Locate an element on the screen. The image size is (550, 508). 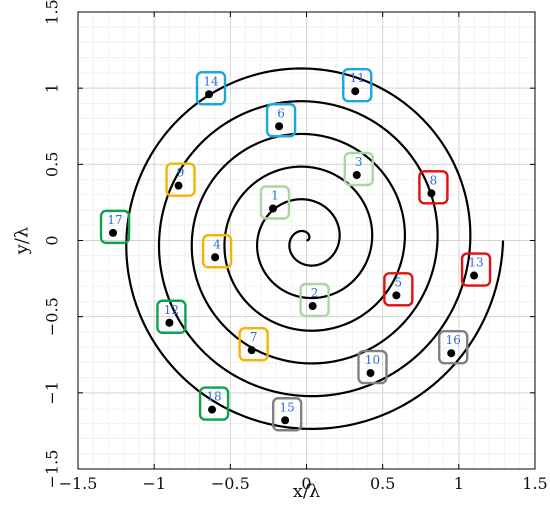
marker-17: 17 is located at coordinates (115, 227).